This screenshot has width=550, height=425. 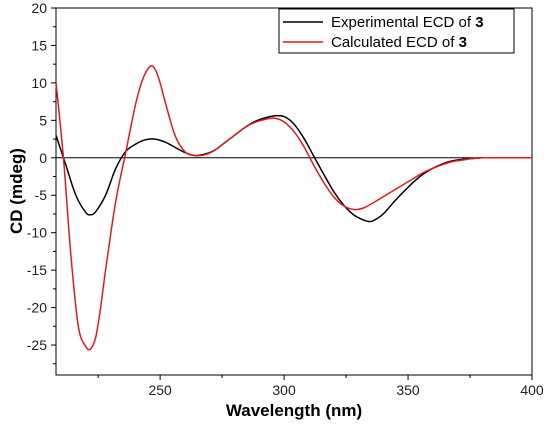 I want to click on x-tick-label: 400, so click(x=532, y=390).